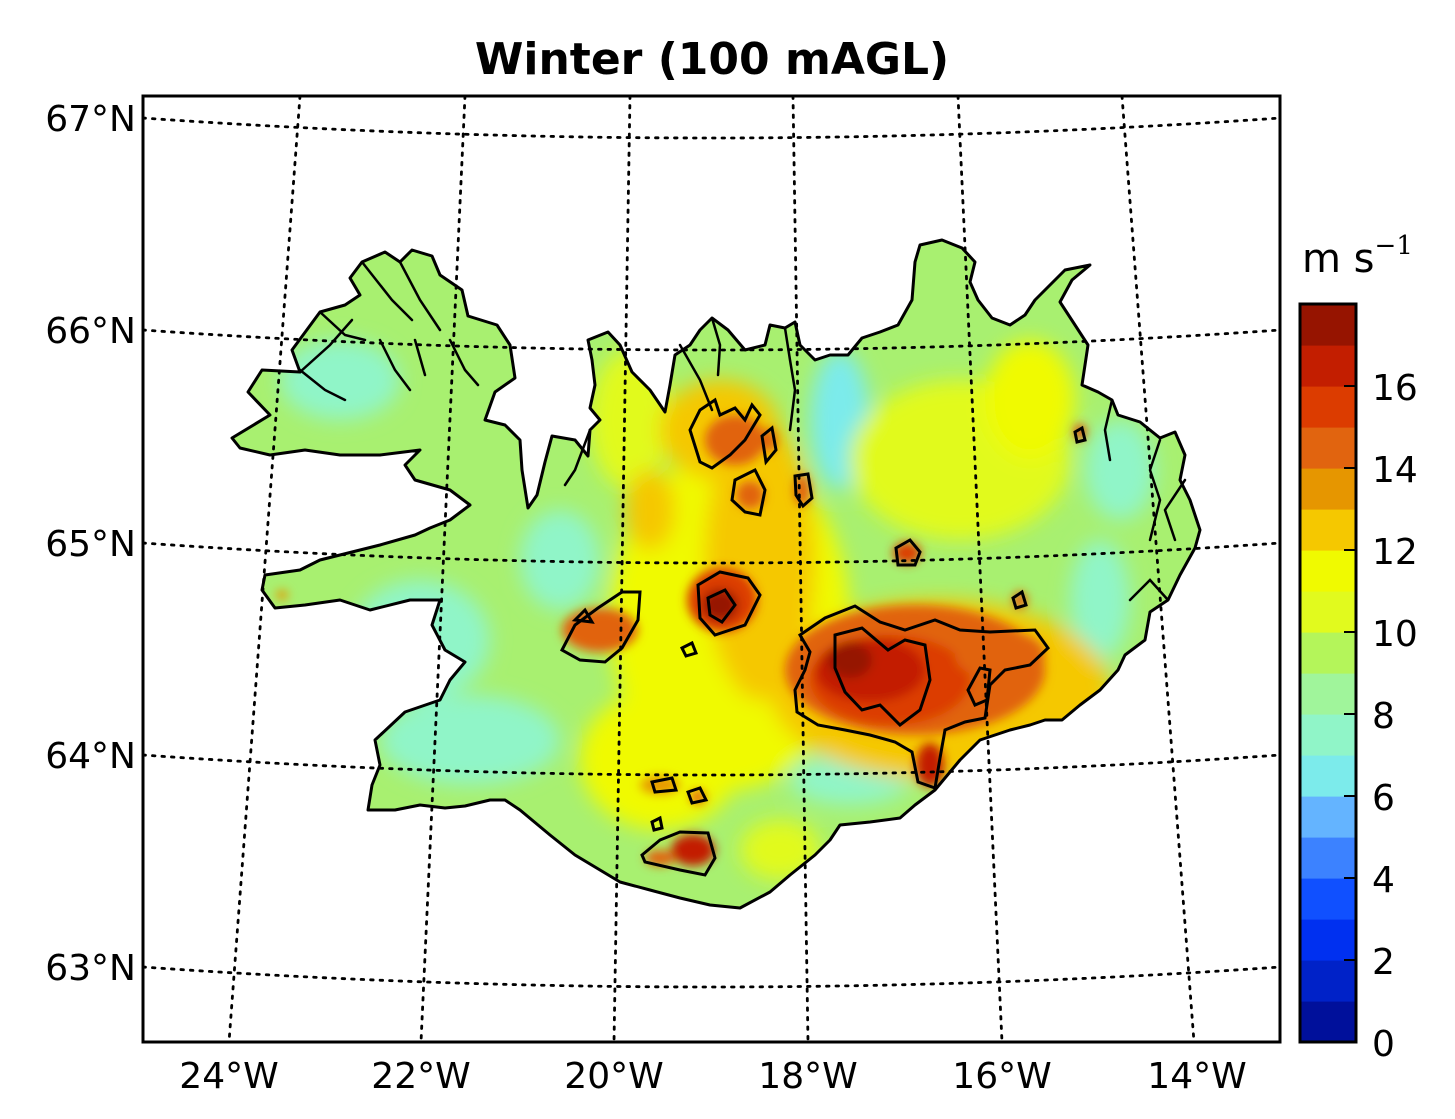 The width and height of the screenshot is (1455, 1119). I want to click on lat-label-64n: 64°N, so click(90, 756).